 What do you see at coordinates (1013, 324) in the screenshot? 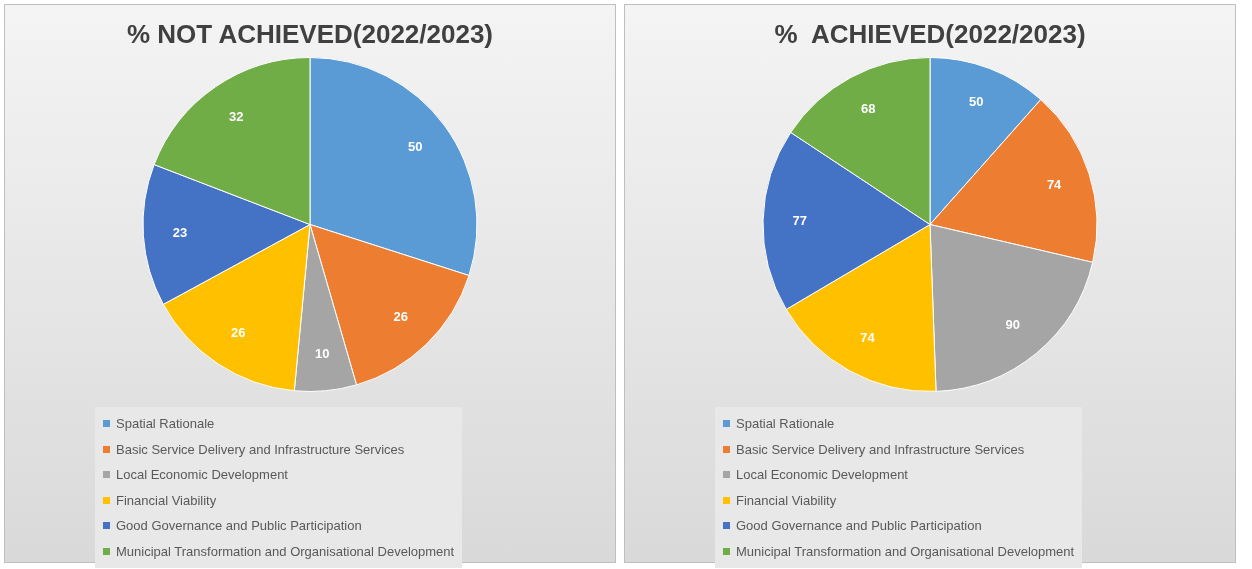
I see `data-label: 90` at bounding box center [1013, 324].